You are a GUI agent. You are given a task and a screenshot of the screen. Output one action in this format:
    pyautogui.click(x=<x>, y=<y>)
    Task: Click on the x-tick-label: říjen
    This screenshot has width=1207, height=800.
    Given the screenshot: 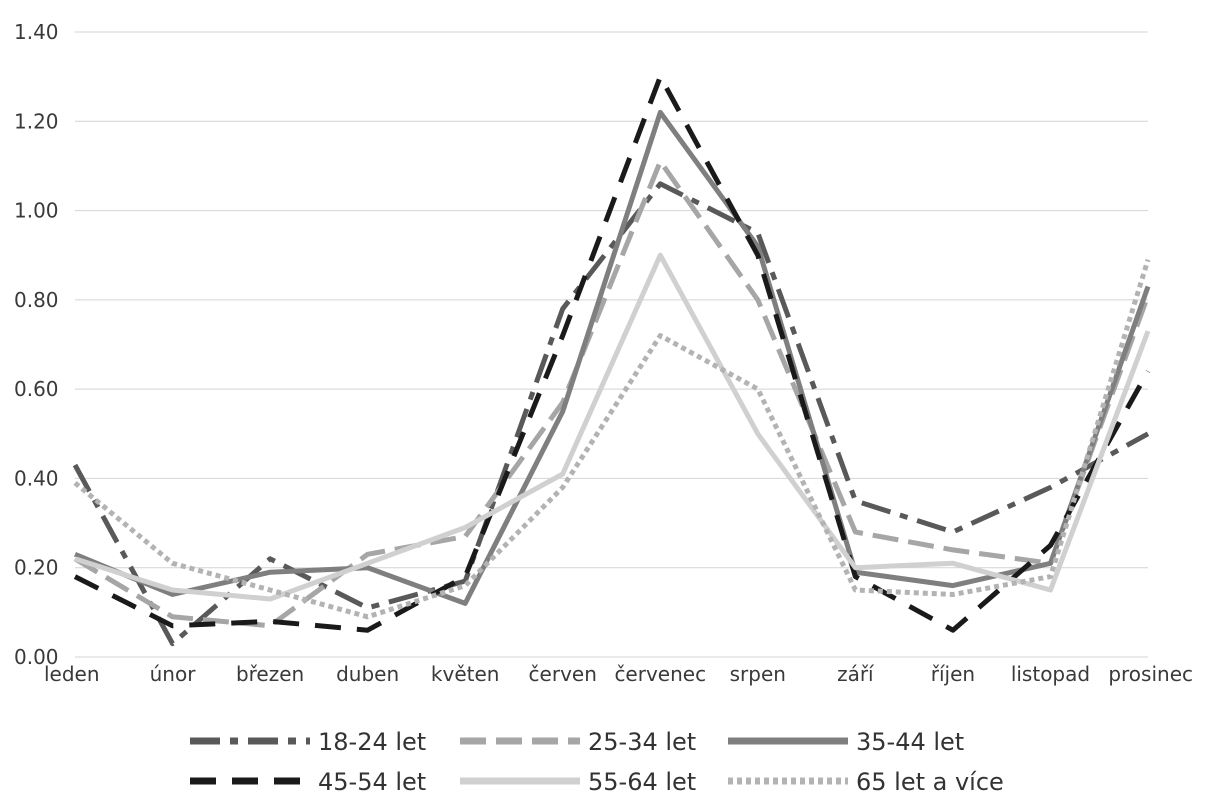 What is the action you would take?
    pyautogui.click(x=953, y=674)
    